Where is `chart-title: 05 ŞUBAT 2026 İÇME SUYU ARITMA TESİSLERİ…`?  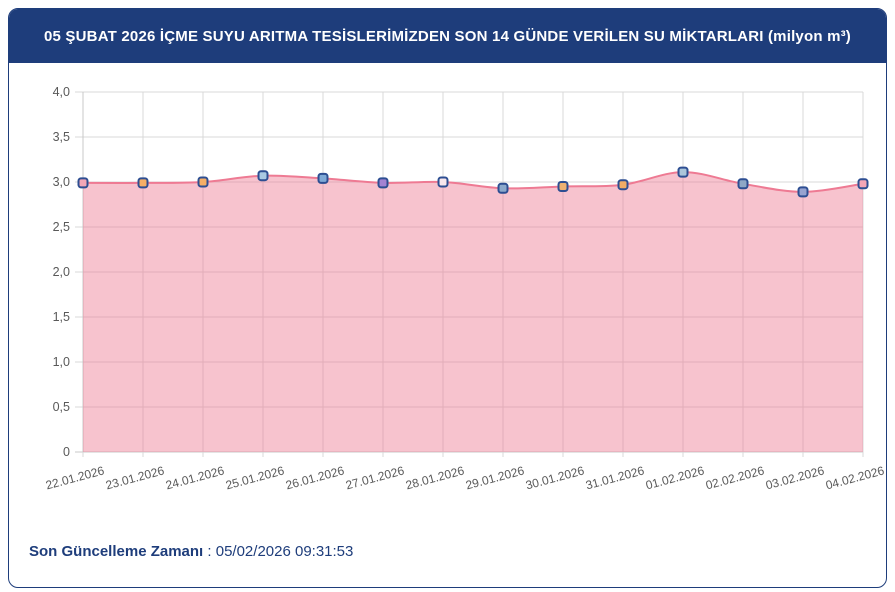
chart-title: 05 ŞUBAT 2026 İÇME SUYU ARITMA TESİSLERİ… is located at coordinates (447, 36).